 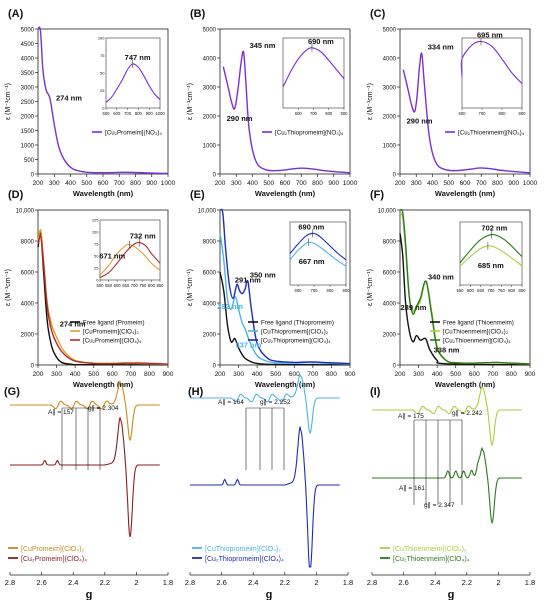 I want to click on inset-series-line, so click(x=491, y=248).